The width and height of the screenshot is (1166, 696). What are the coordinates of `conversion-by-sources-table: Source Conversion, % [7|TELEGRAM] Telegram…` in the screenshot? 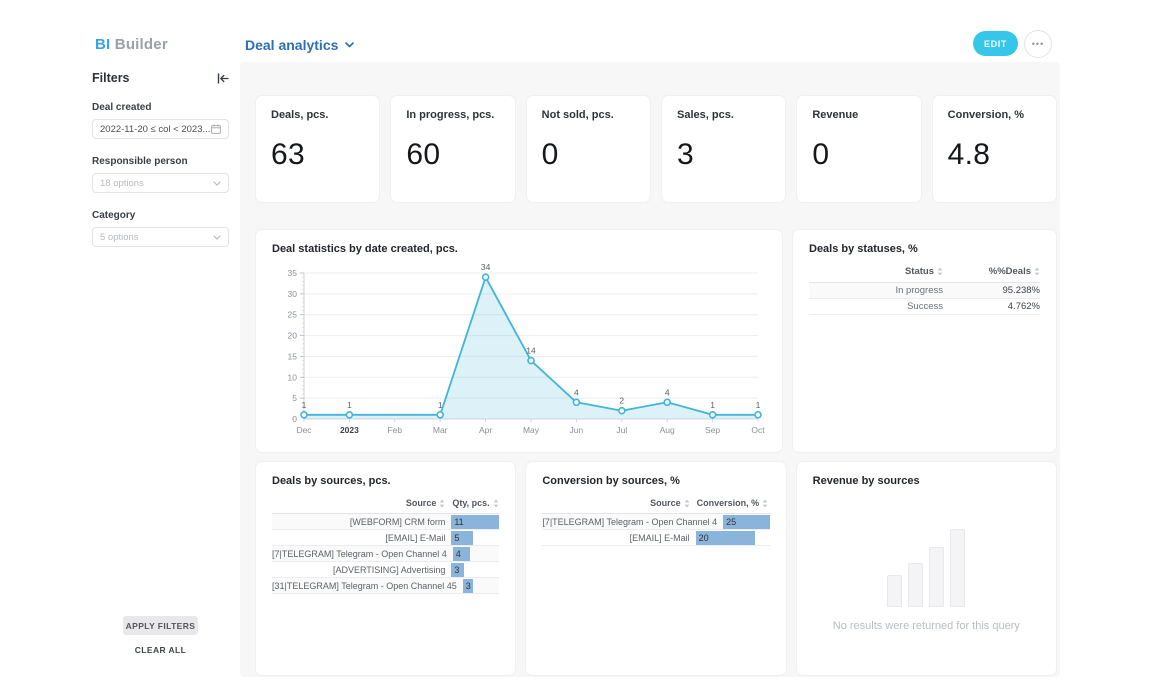 It's located at (656, 522).